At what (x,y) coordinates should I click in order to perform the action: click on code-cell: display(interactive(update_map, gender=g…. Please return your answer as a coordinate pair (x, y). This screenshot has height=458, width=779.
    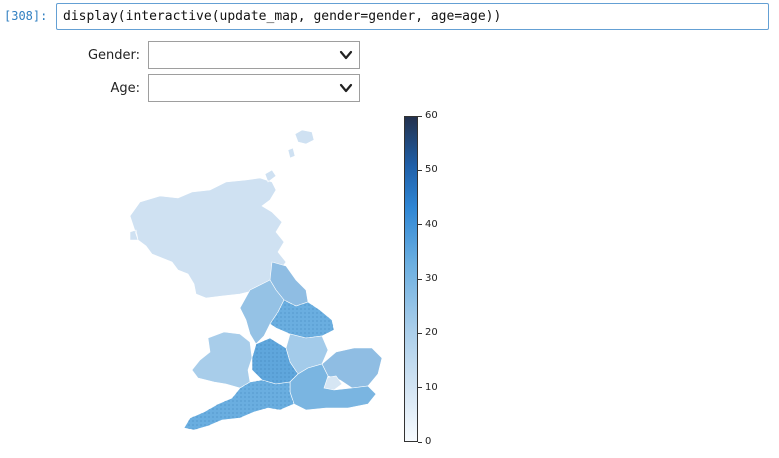
    Looking at the image, I should click on (412, 16).